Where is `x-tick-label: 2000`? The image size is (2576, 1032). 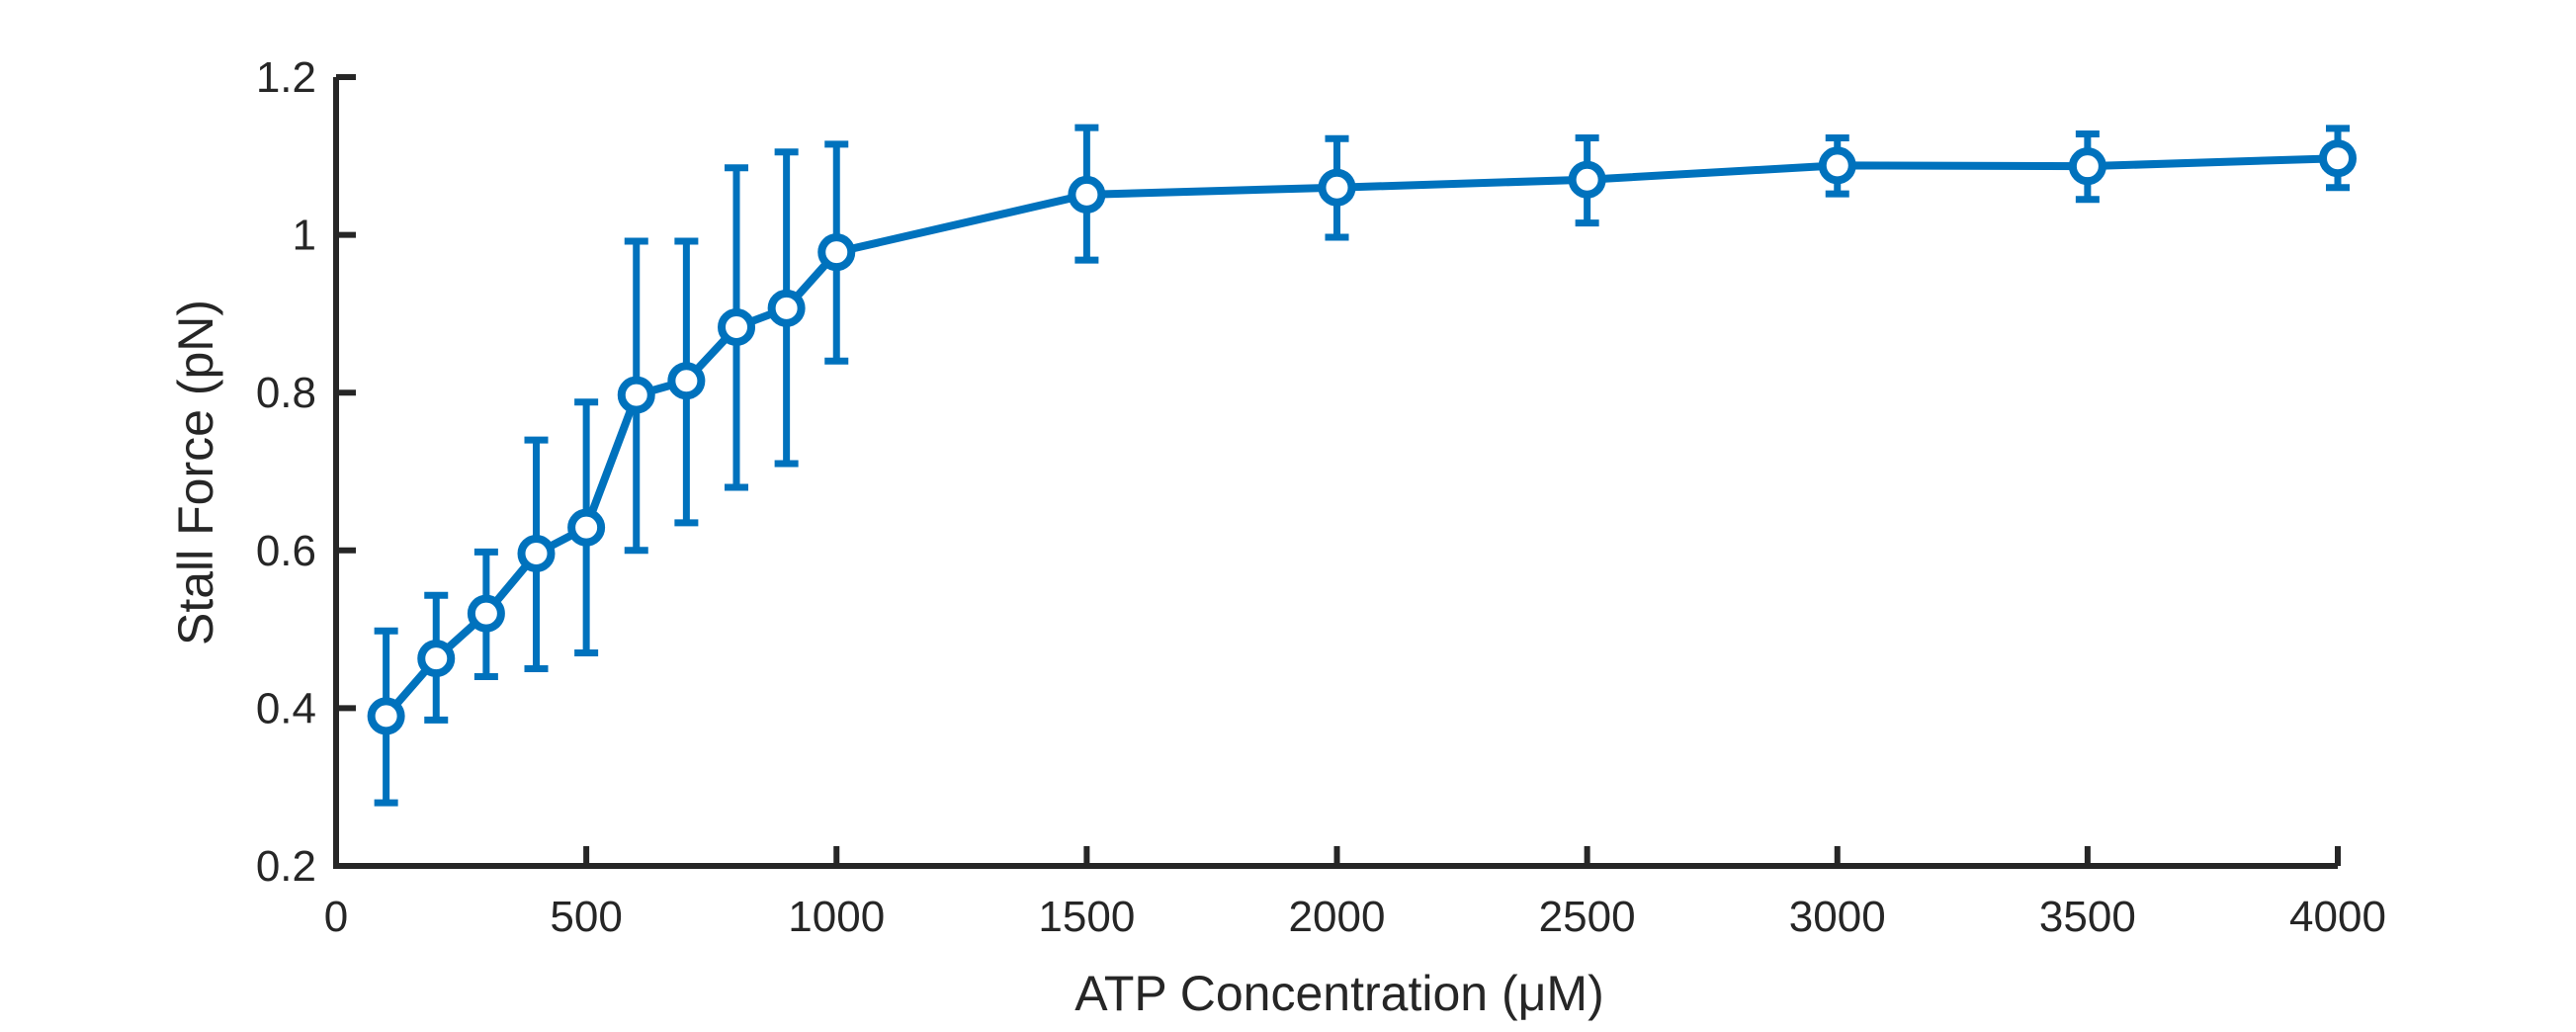 x-tick-label: 2000 is located at coordinates (1337, 917).